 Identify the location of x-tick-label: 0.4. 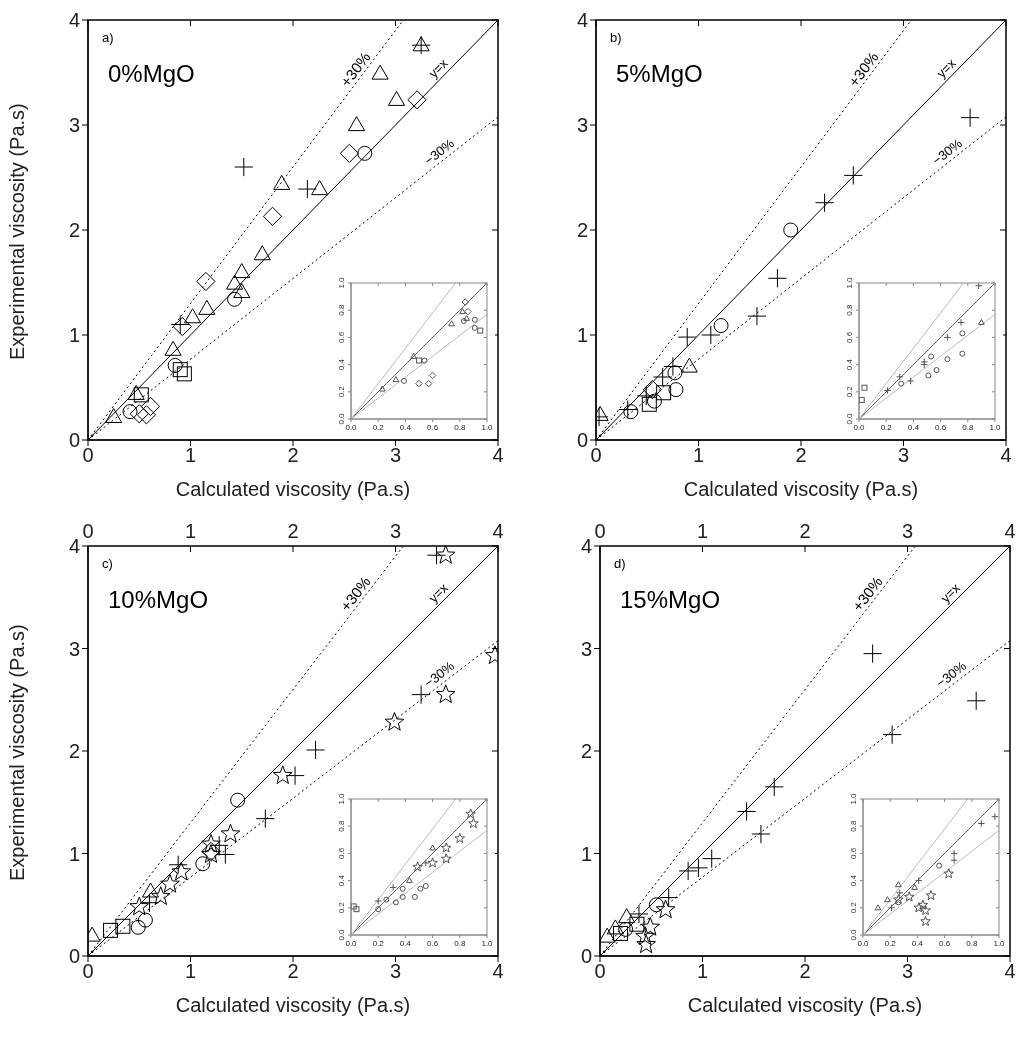
(913, 427).